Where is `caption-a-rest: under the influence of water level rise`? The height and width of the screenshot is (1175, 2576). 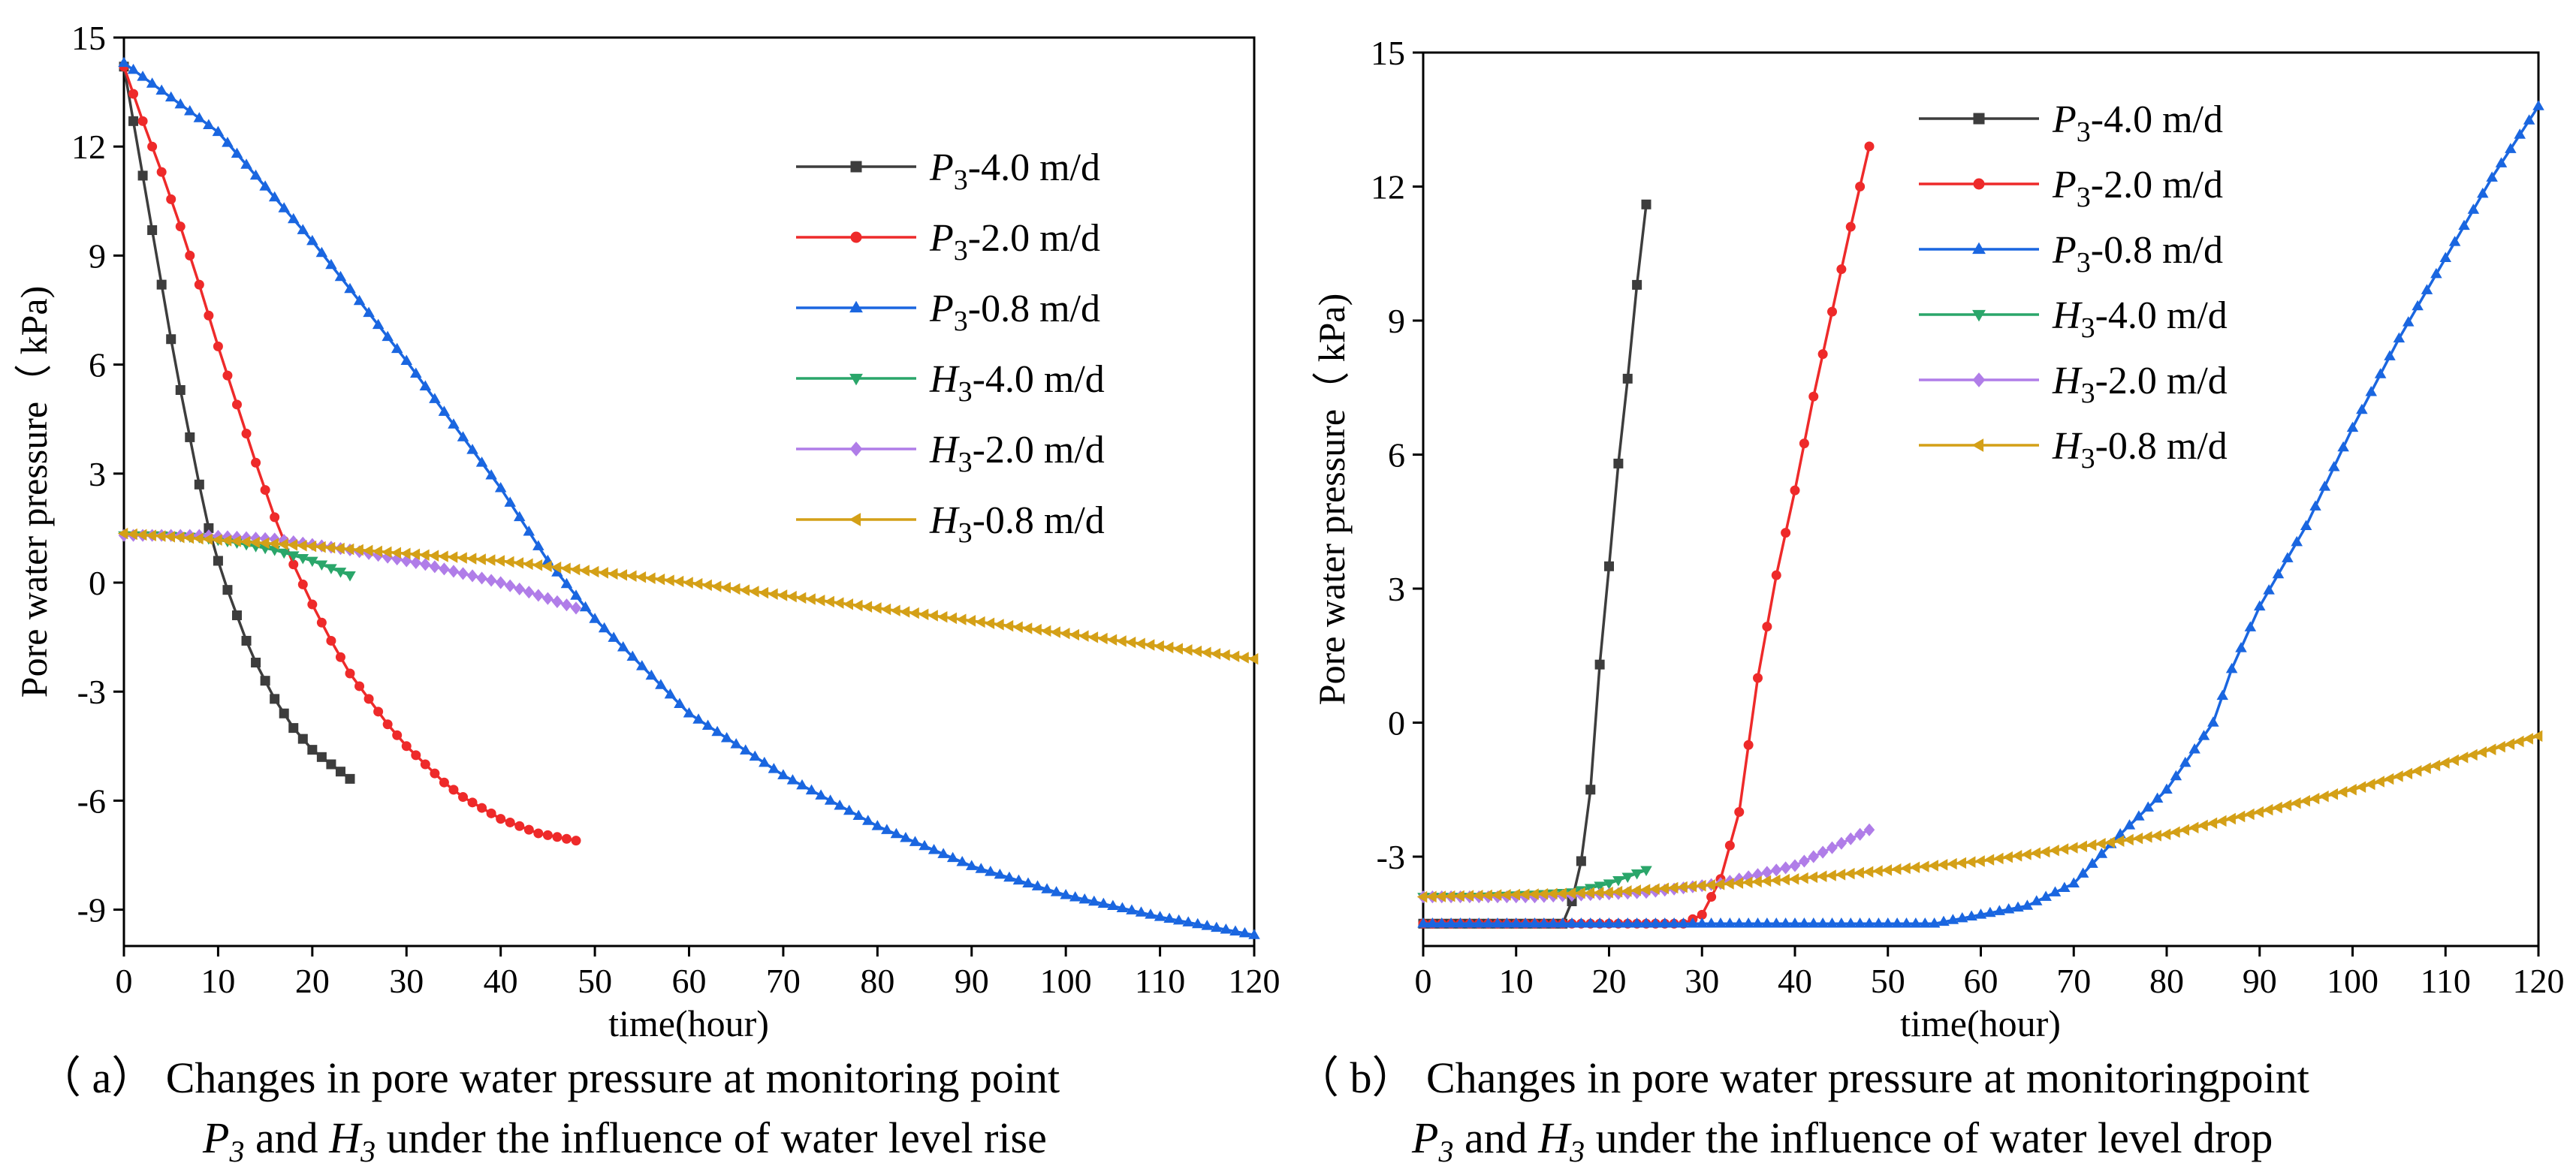 caption-a-rest: under the influence of water level rise is located at coordinates (711, 1137).